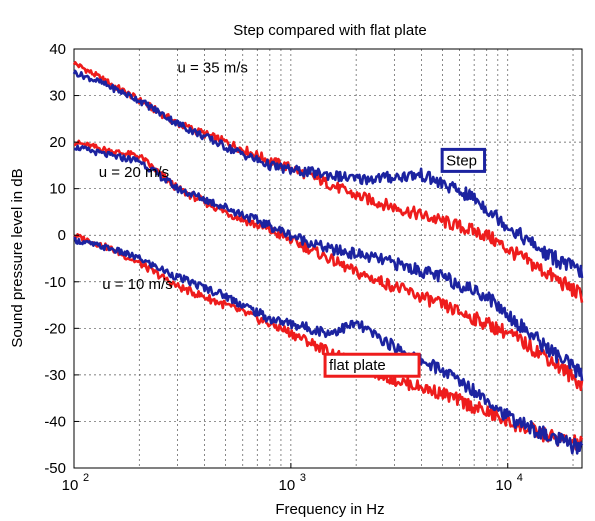  What do you see at coordinates (520, 478) in the screenshot?
I see `x-tick-exponent: 4` at bounding box center [520, 478].